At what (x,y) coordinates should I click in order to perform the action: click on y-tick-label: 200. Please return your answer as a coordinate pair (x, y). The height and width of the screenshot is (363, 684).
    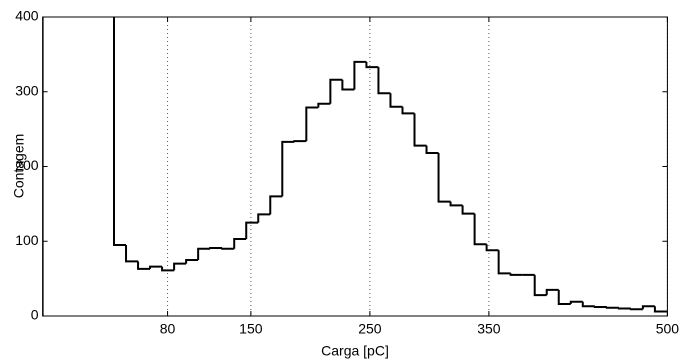
    Looking at the image, I should click on (27, 165).